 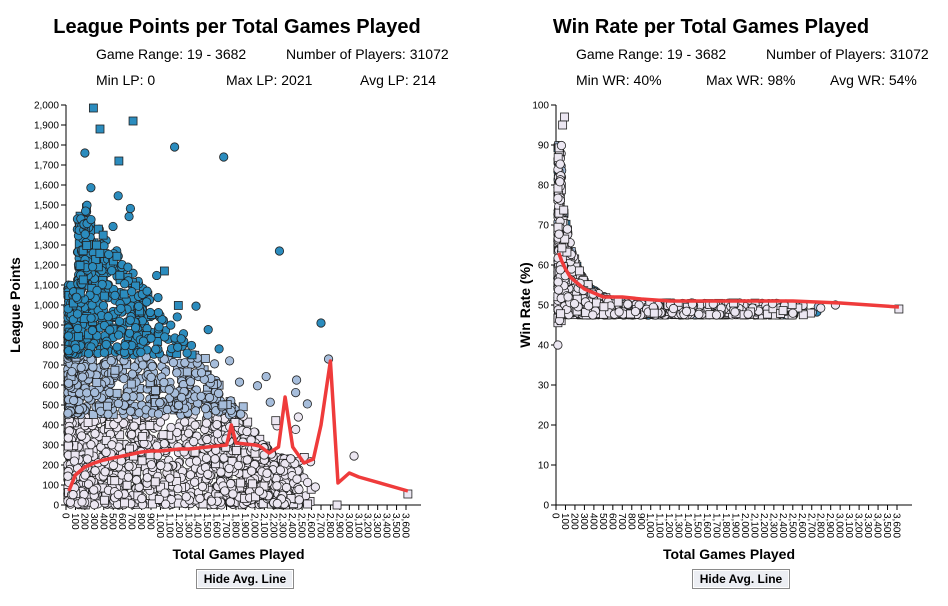 I want to click on lp-y-tick-label: 0, so click(x=56, y=506).